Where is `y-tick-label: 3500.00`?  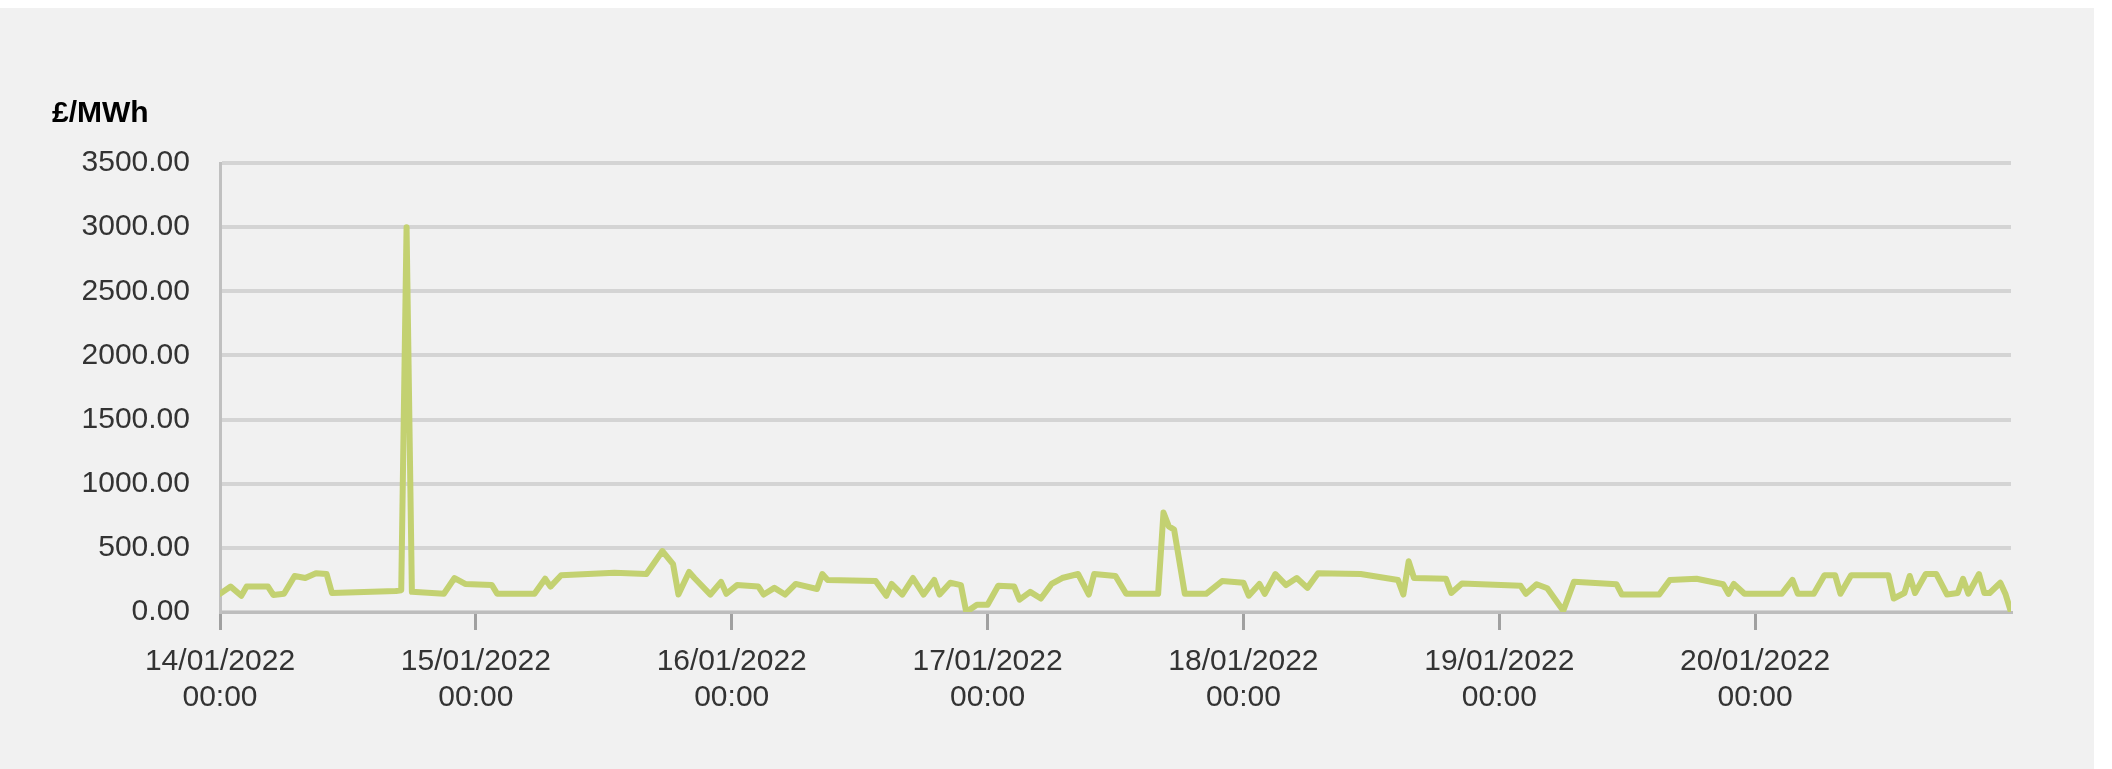
y-tick-label: 3500.00 is located at coordinates (135, 161).